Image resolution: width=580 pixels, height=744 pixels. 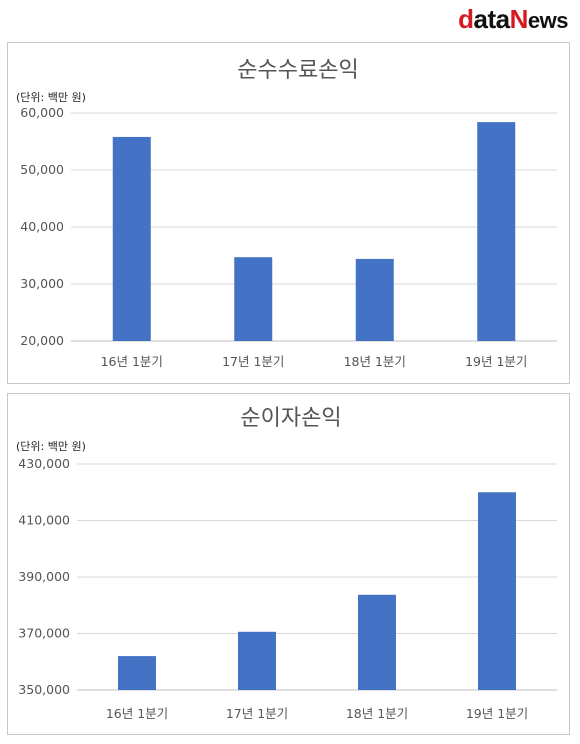 I want to click on chart-title: 순이자손익, so click(x=290, y=418).